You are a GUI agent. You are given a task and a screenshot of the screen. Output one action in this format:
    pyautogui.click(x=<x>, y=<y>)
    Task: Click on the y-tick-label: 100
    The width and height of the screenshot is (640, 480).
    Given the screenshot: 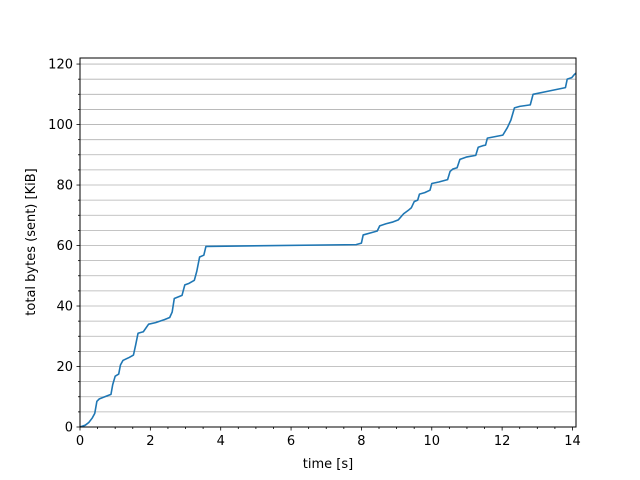 What is the action you would take?
    pyautogui.click(x=60, y=125)
    